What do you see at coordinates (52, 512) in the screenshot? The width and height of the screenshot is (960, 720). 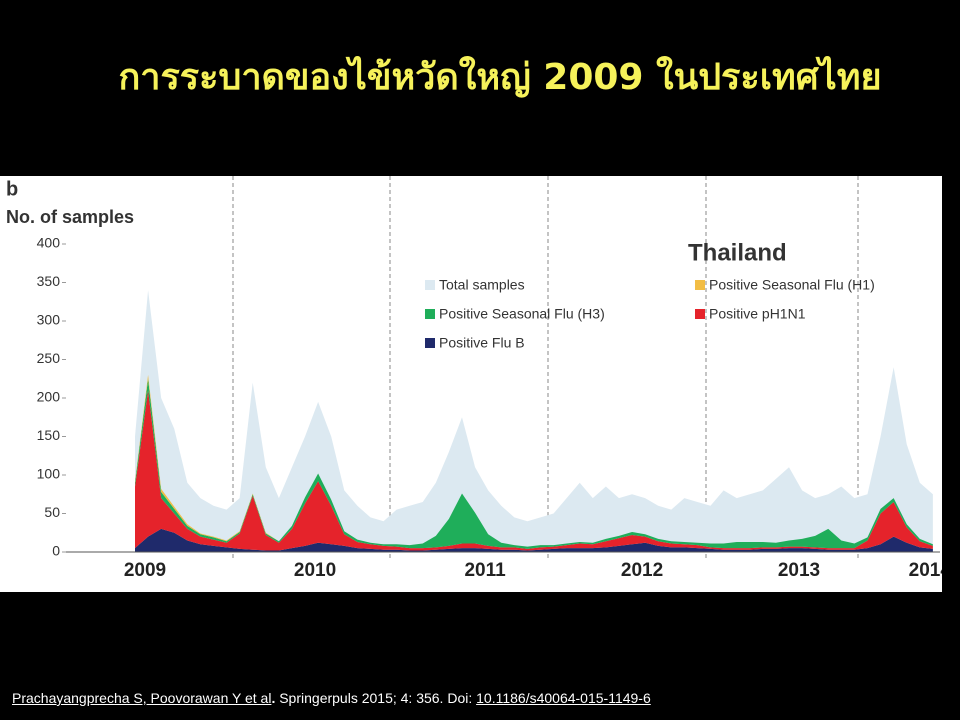 I see `y-tick-label: 50` at bounding box center [52, 512].